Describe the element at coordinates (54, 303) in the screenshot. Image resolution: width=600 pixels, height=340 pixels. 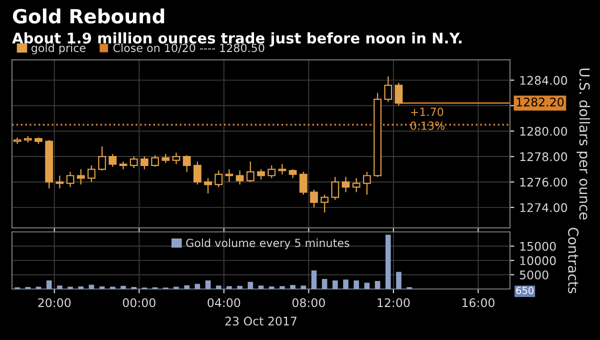
I see `x-tick-label: 20:00` at that location.